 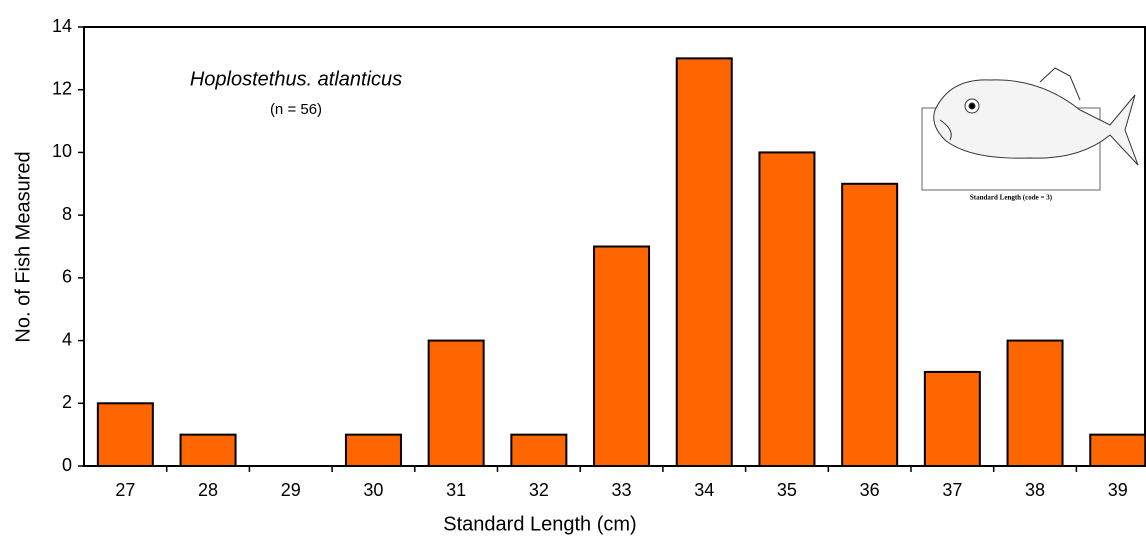 What do you see at coordinates (870, 490) in the screenshot?
I see `x-tick-label: 36` at bounding box center [870, 490].